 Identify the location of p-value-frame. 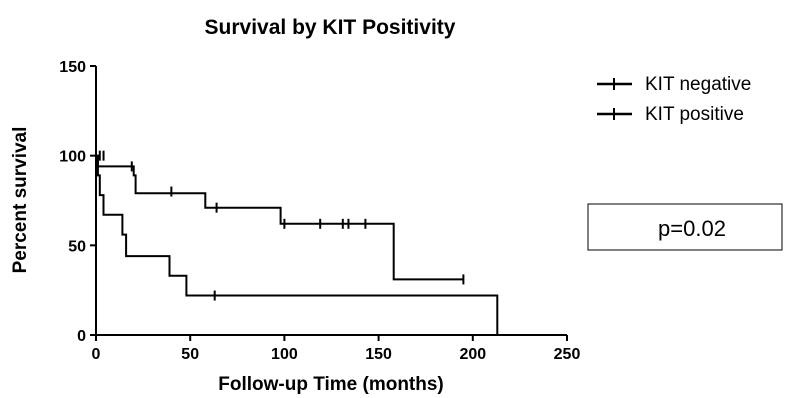
(685, 227).